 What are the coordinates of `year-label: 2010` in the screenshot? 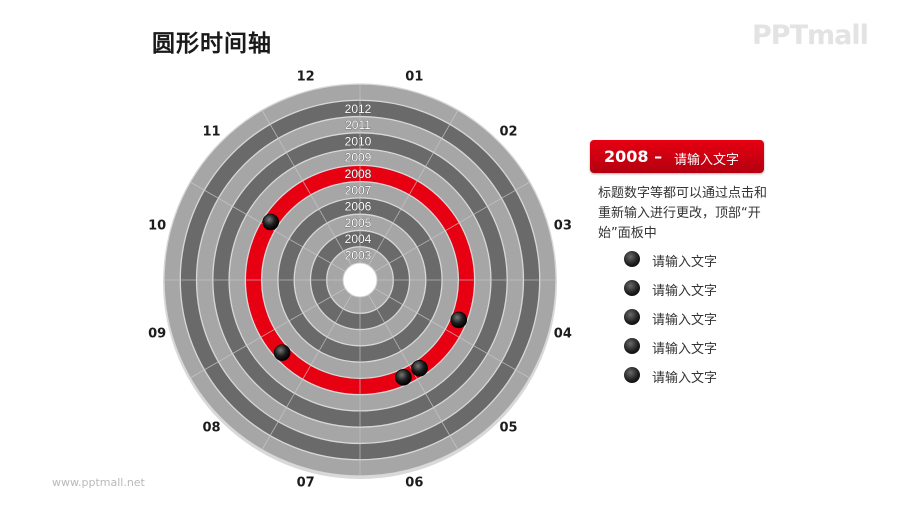 It's located at (358, 141).